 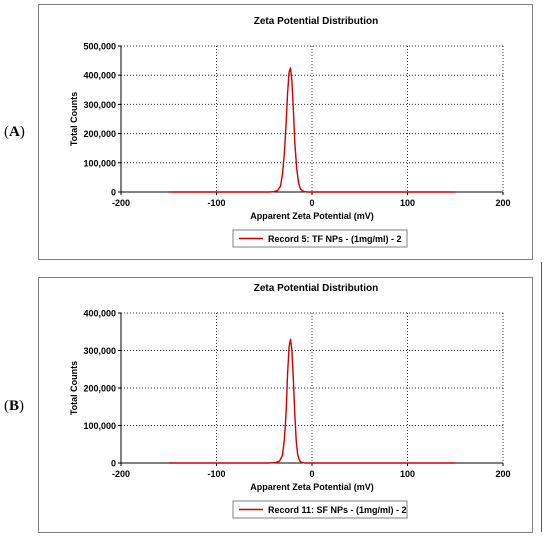 I want to click on page-edge-line, so click(x=541, y=397).